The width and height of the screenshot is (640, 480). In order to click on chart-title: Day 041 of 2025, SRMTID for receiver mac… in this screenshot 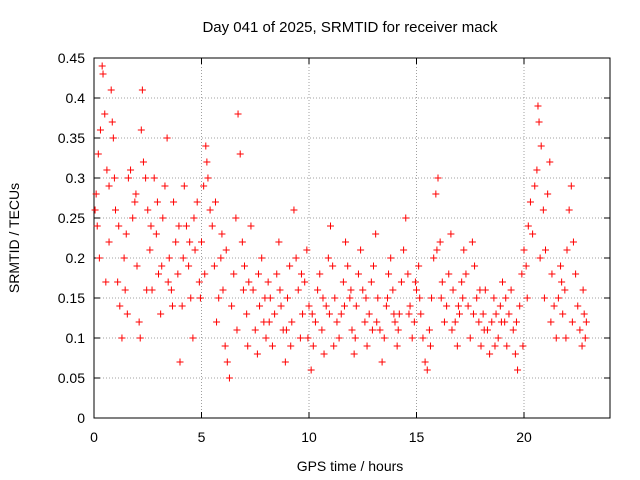, I will do `click(350, 27)`.